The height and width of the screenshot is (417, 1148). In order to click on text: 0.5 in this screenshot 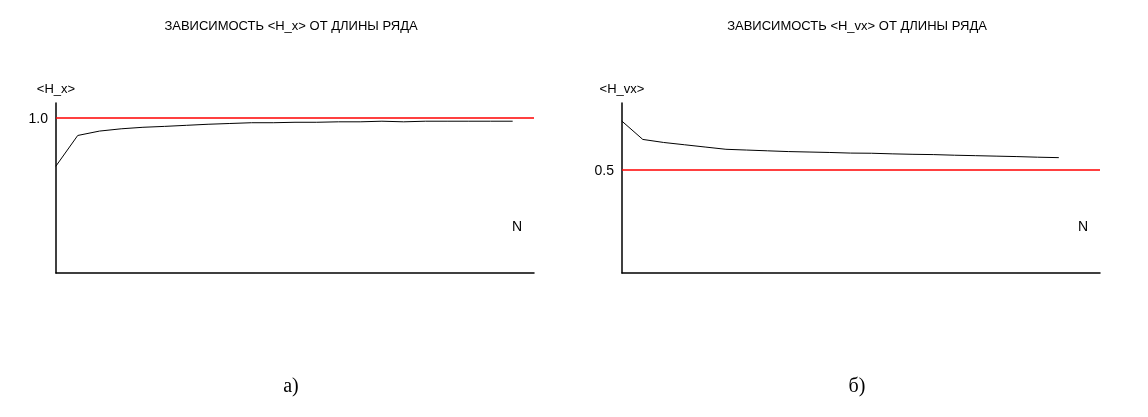, I will do `click(604, 169)`.